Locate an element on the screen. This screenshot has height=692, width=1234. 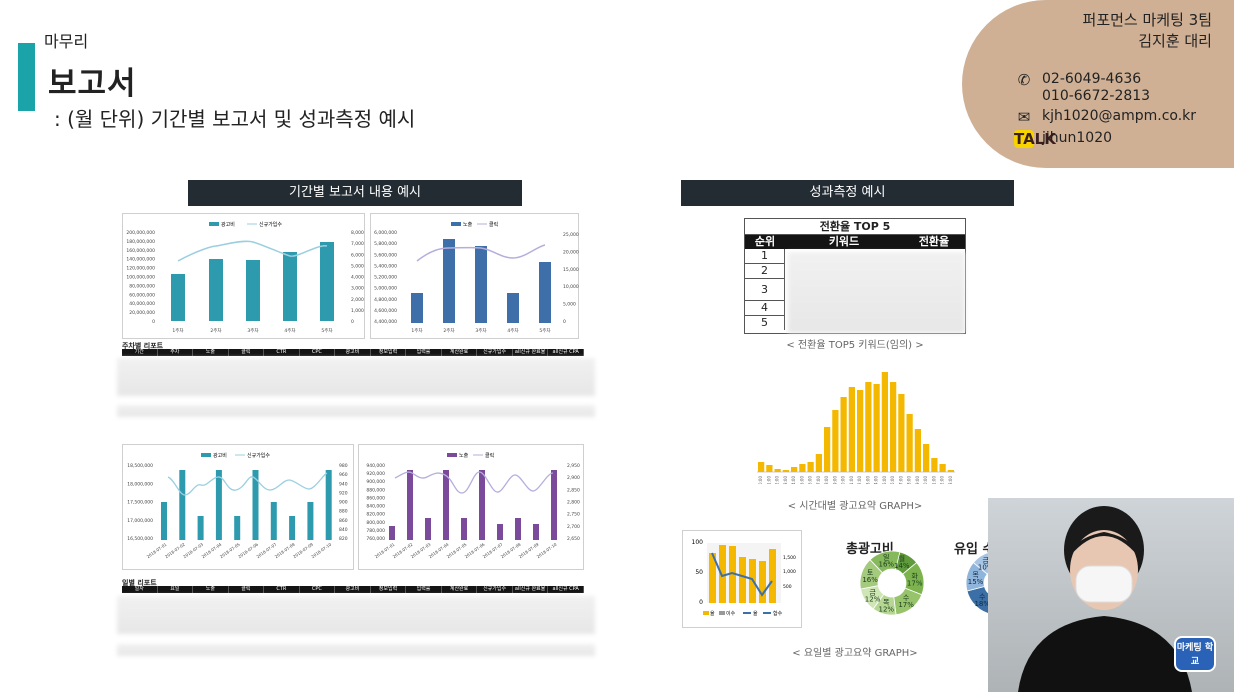
axis-tick-label: 2,850 is located at coordinates (573, 490).